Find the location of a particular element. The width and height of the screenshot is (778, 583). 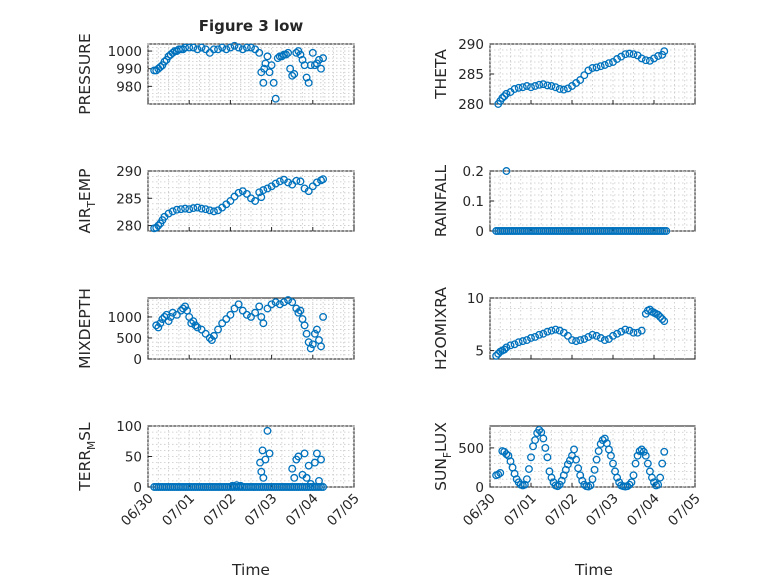

x-tick-label: 07/05 is located at coordinates (684, 510).